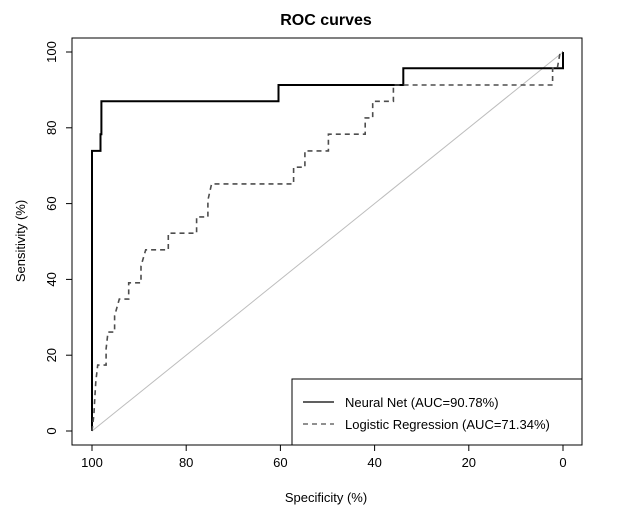 This screenshot has width=619, height=518. I want to click on x-axis: 100 80 60 40 20 0, so click(324, 457).